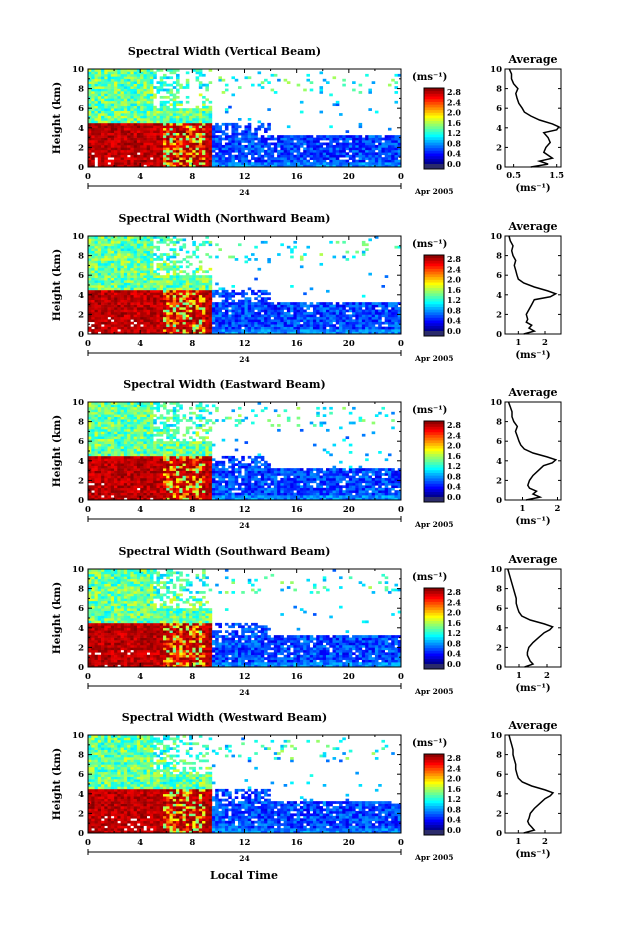  Describe the element at coordinates (140, 843) in the screenshot. I see `x-tick-label: 4` at that location.